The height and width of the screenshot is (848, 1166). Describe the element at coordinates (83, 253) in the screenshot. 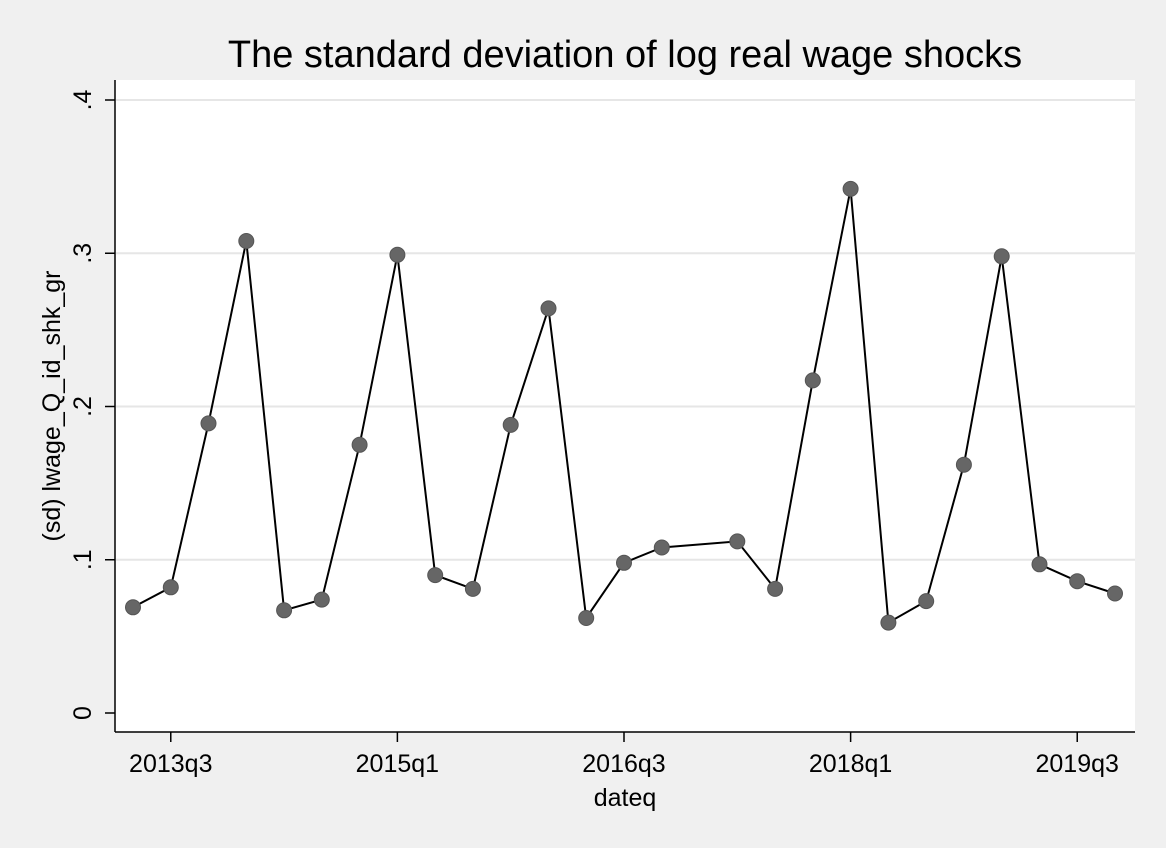

I see `y-tick-label: .3` at that location.